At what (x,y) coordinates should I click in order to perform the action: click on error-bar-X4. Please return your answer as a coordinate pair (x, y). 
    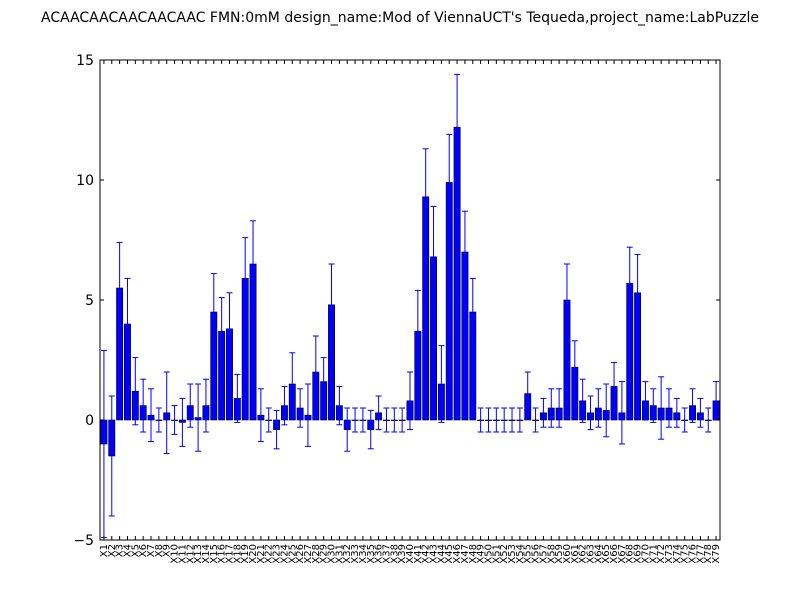
    Looking at the image, I should click on (127, 324).